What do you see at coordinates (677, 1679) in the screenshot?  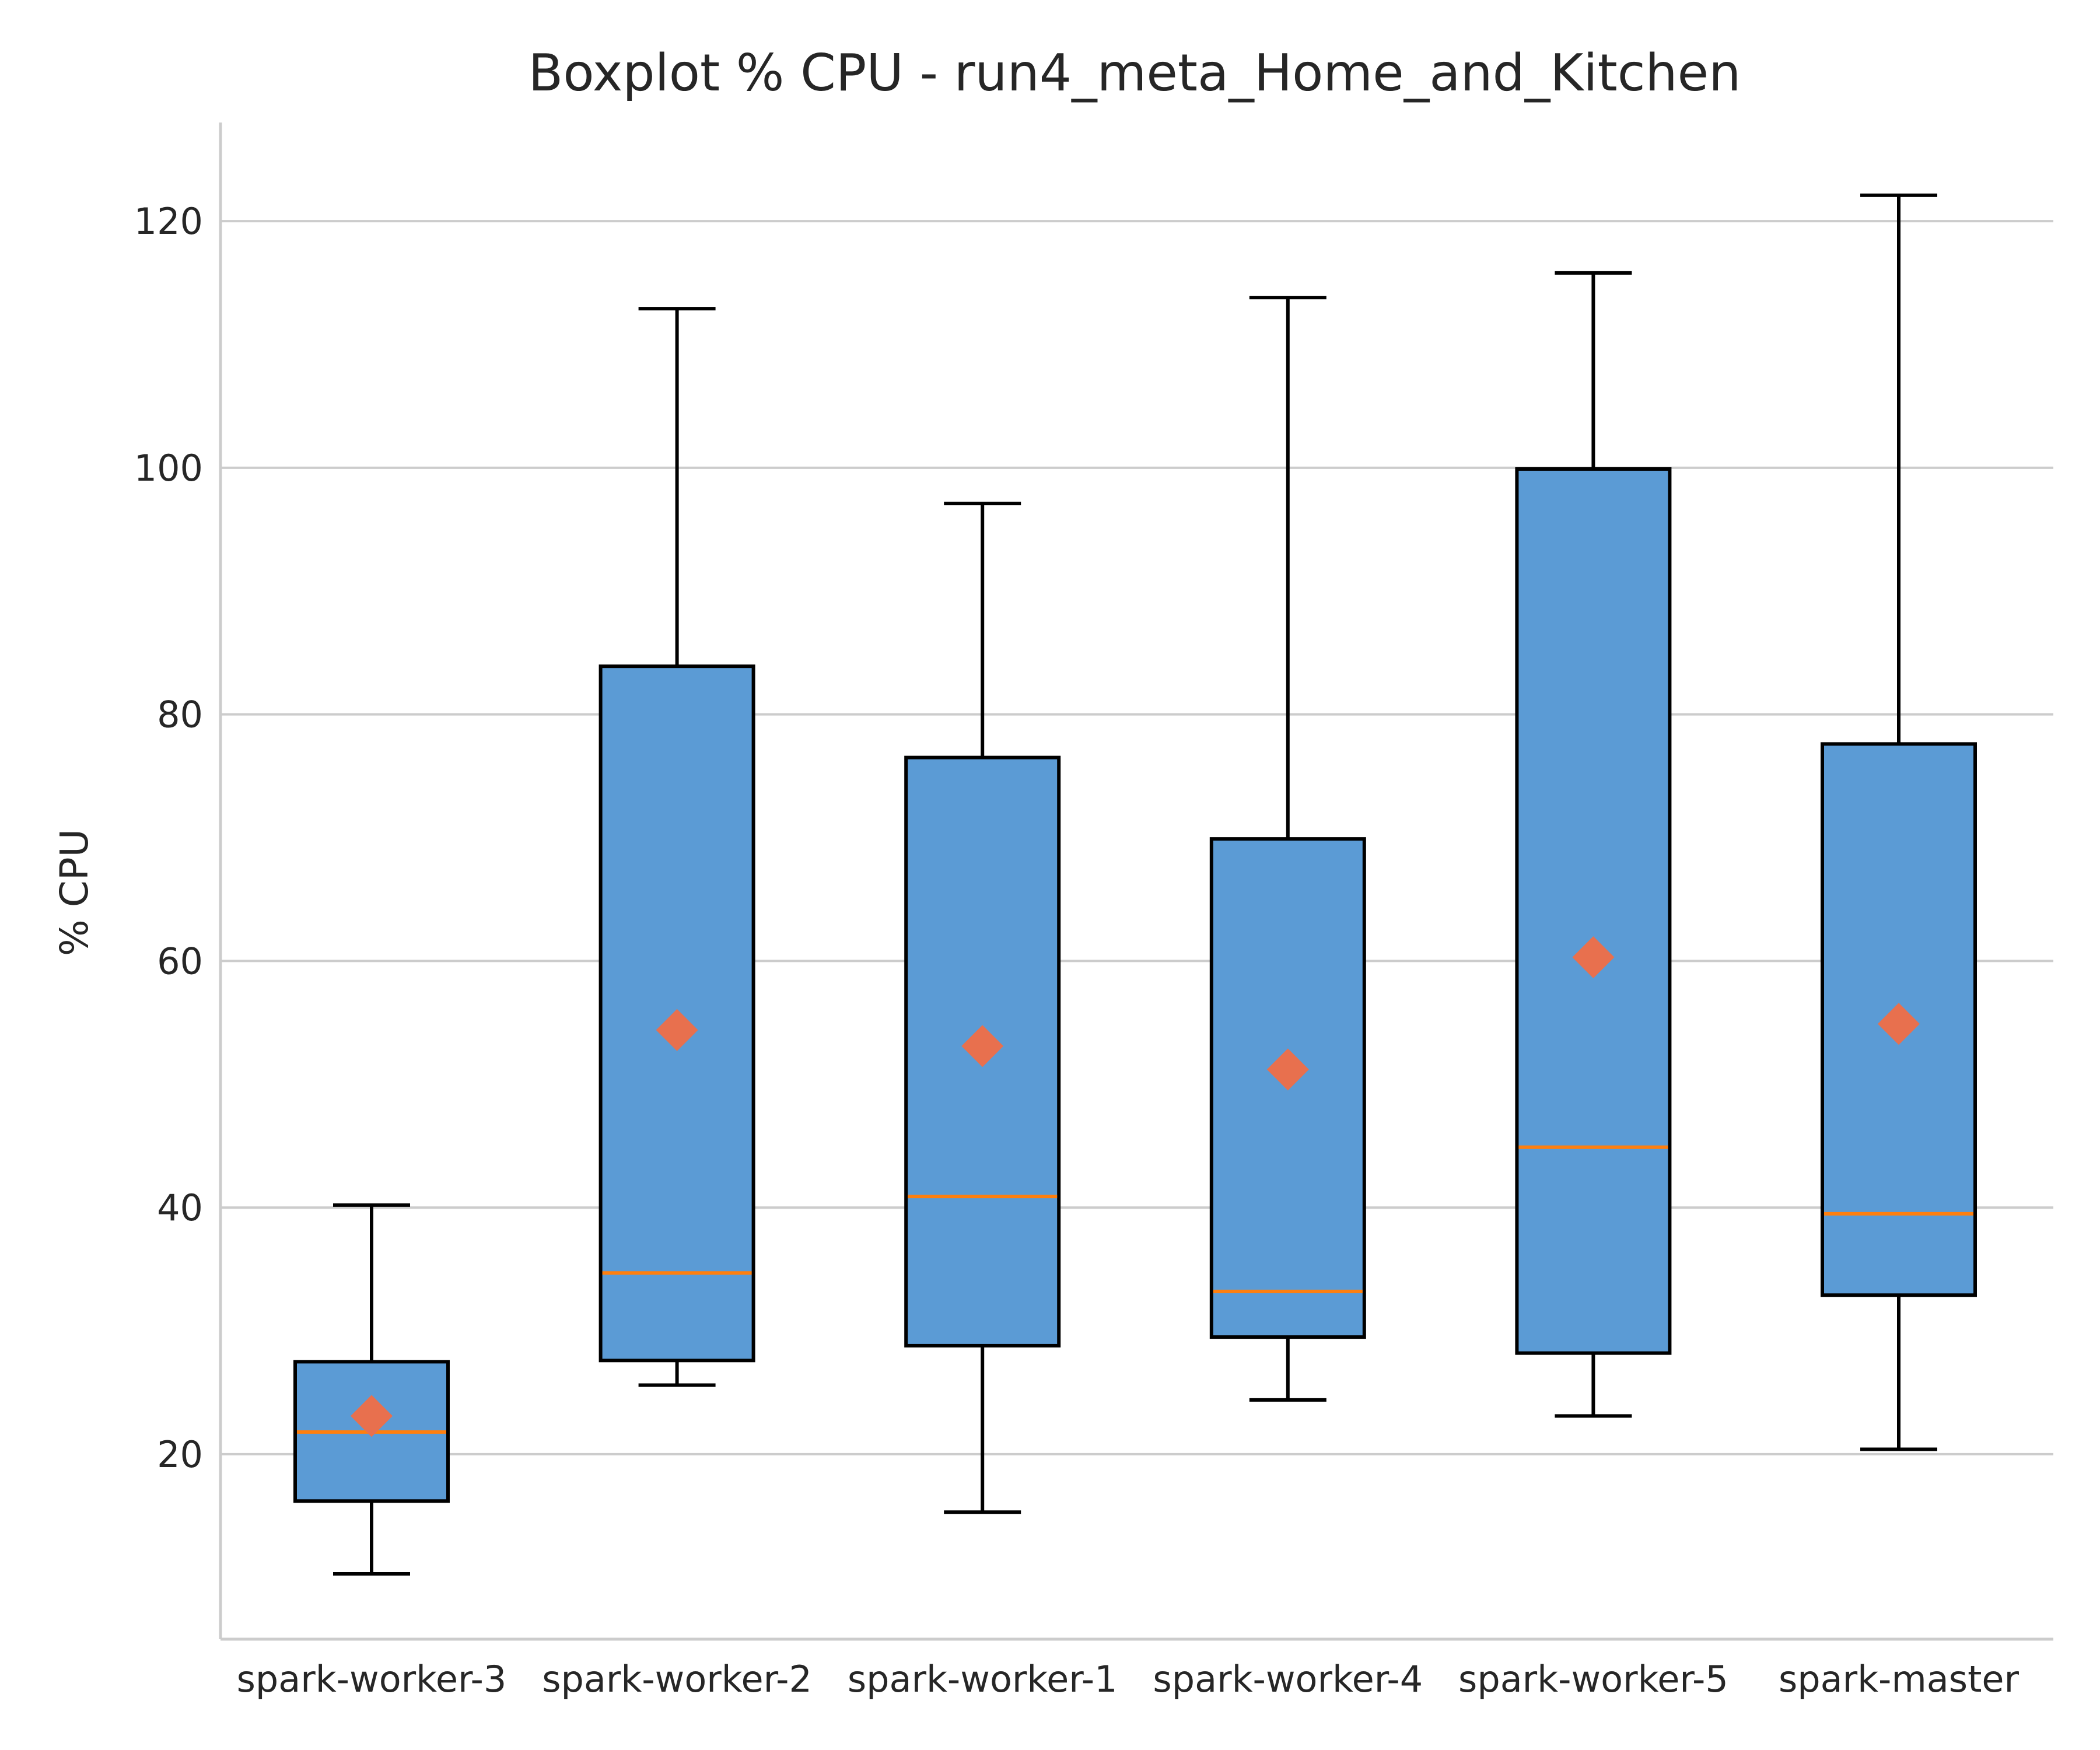 I see `x-tick-label: spark-worker-2` at bounding box center [677, 1679].